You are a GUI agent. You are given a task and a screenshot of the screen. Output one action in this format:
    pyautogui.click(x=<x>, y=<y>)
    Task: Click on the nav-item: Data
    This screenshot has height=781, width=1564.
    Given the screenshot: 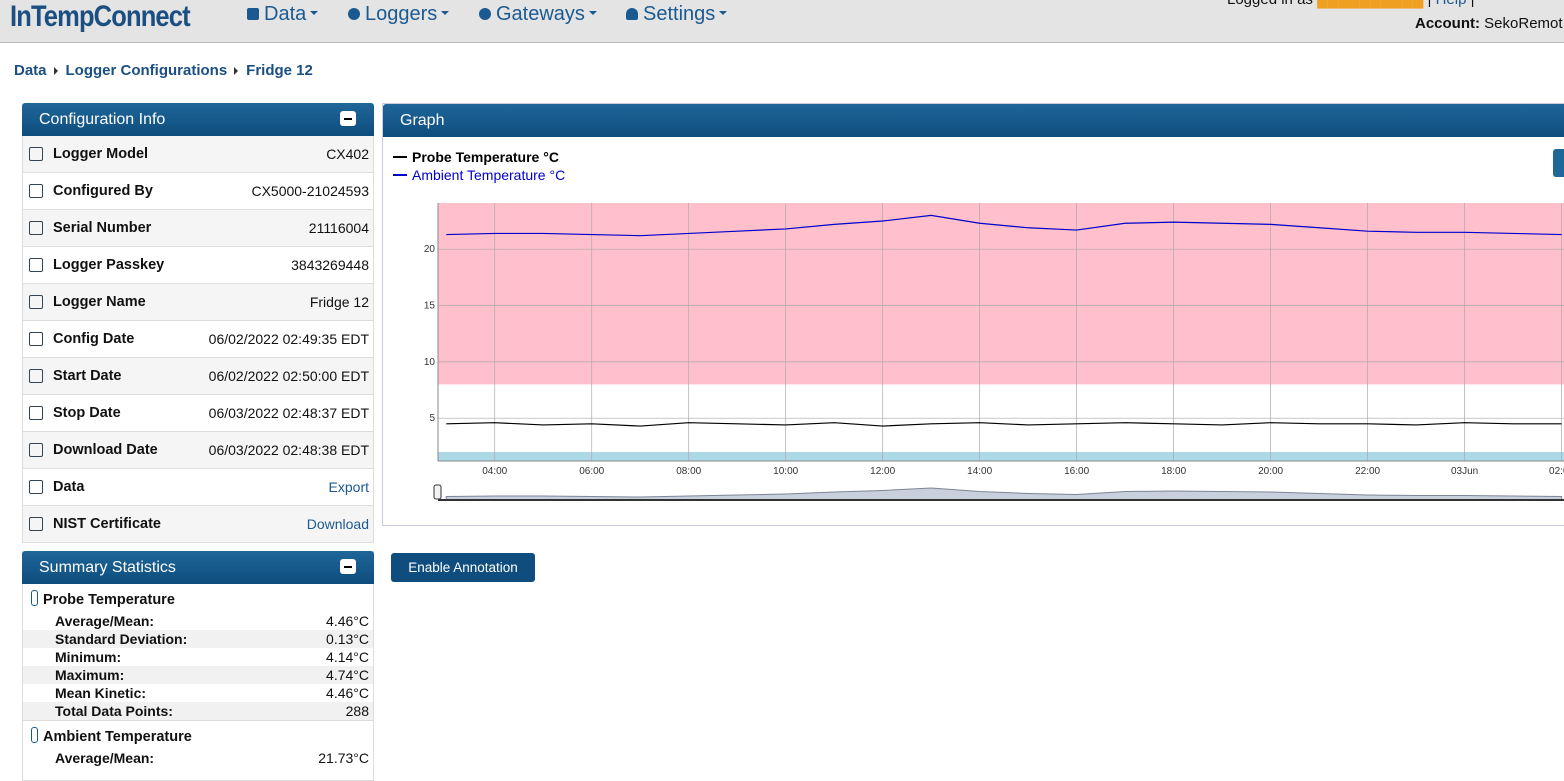 What is the action you would take?
    pyautogui.click(x=283, y=14)
    